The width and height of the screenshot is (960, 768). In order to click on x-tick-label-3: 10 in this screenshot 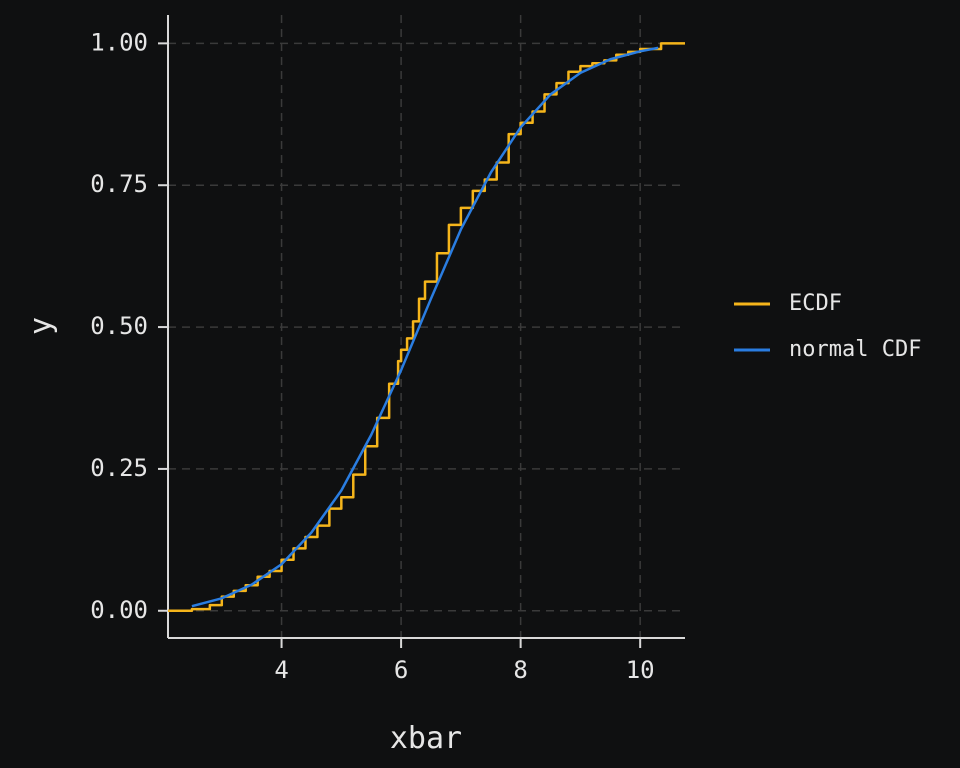, I will do `click(640, 670)`.